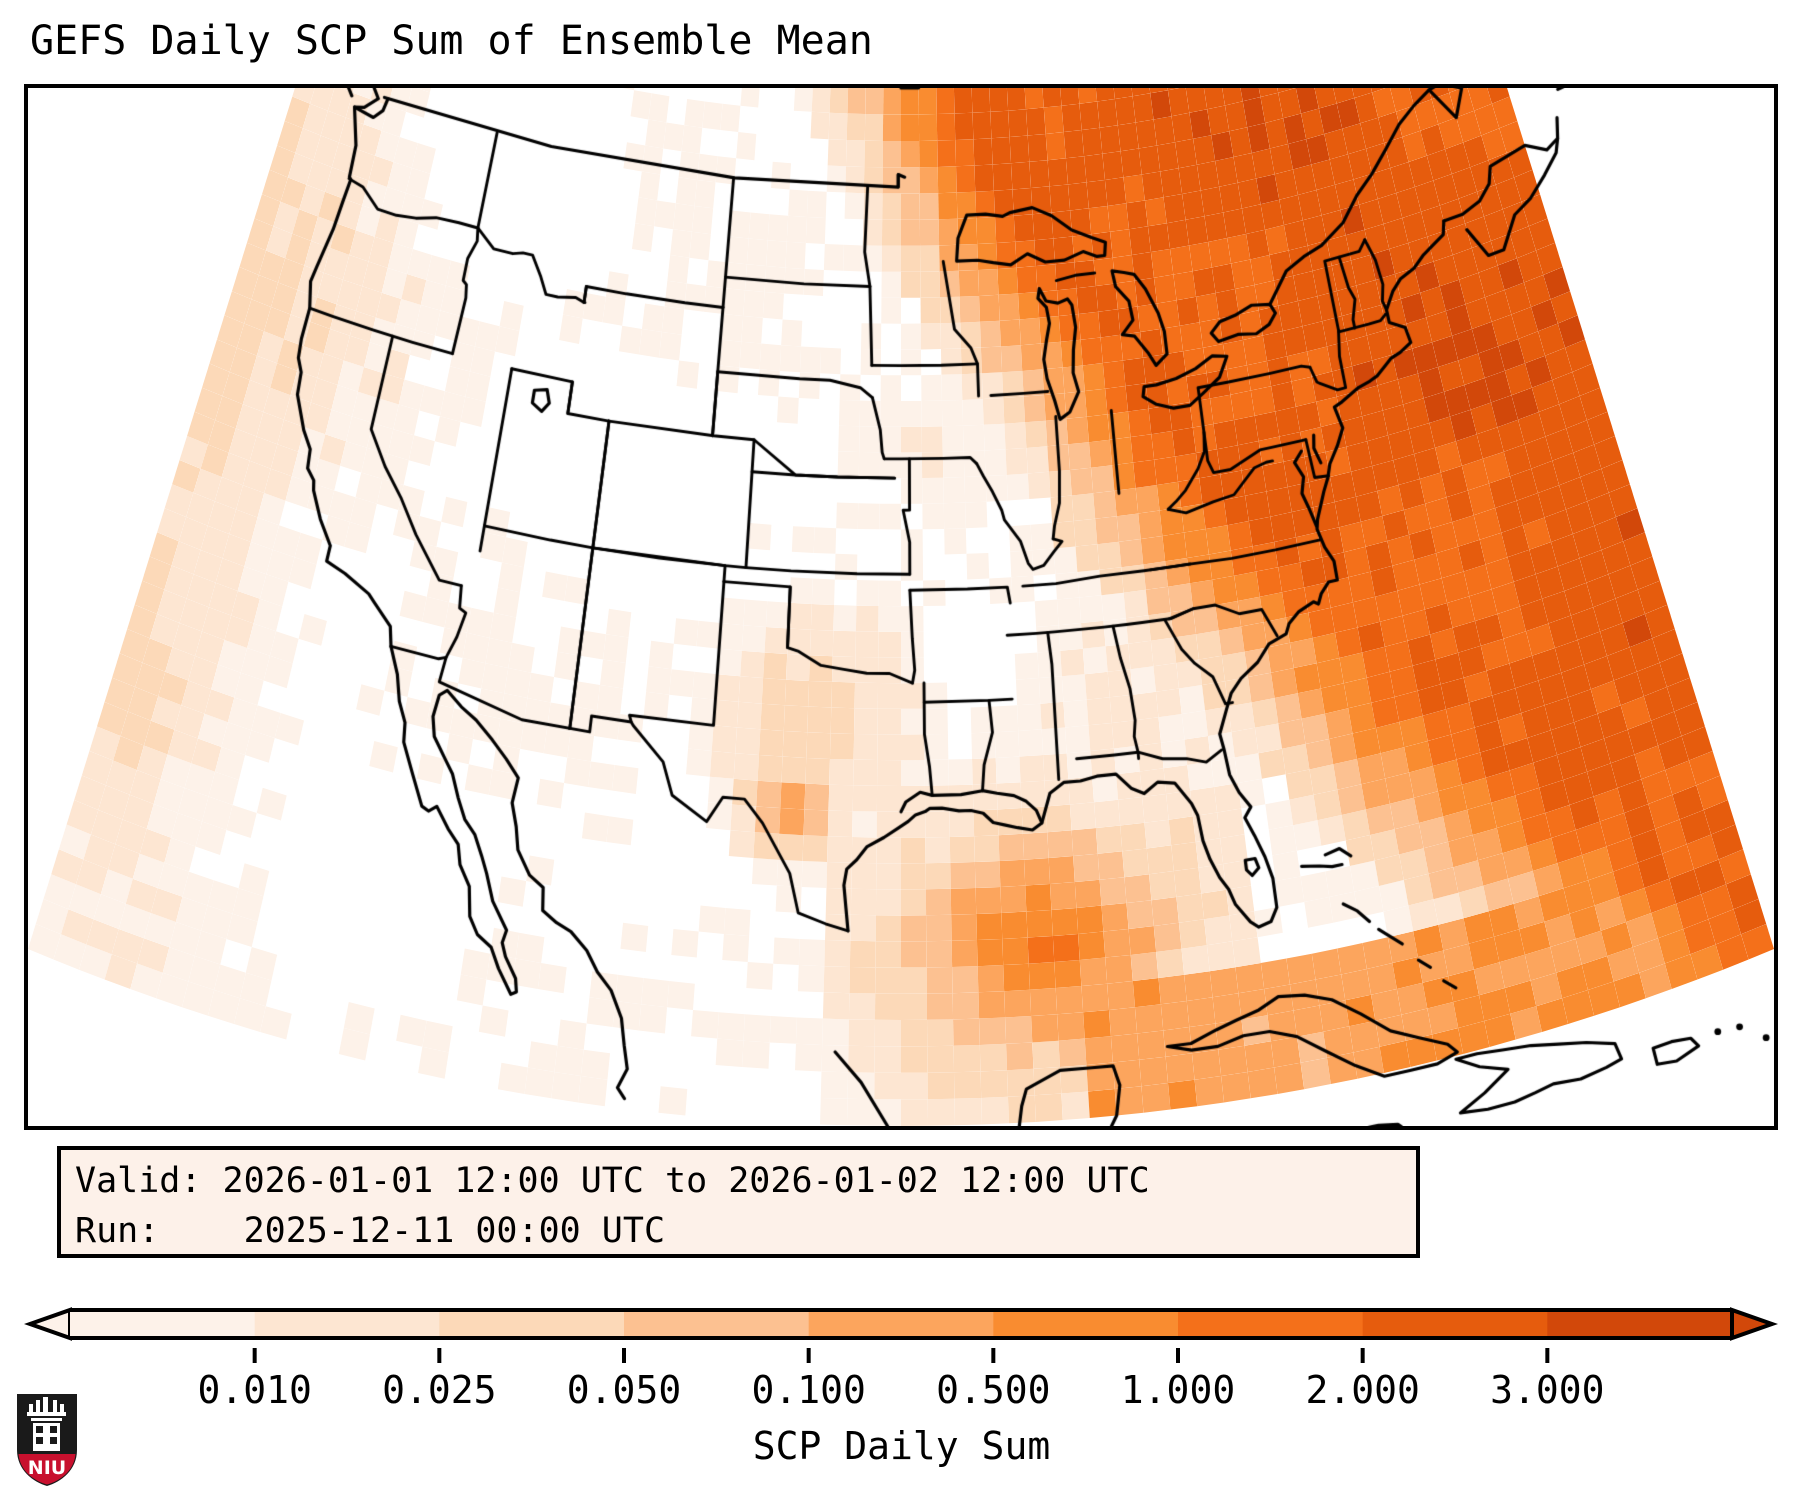  I want to click on colorbar-gradient, so click(901, 1324).